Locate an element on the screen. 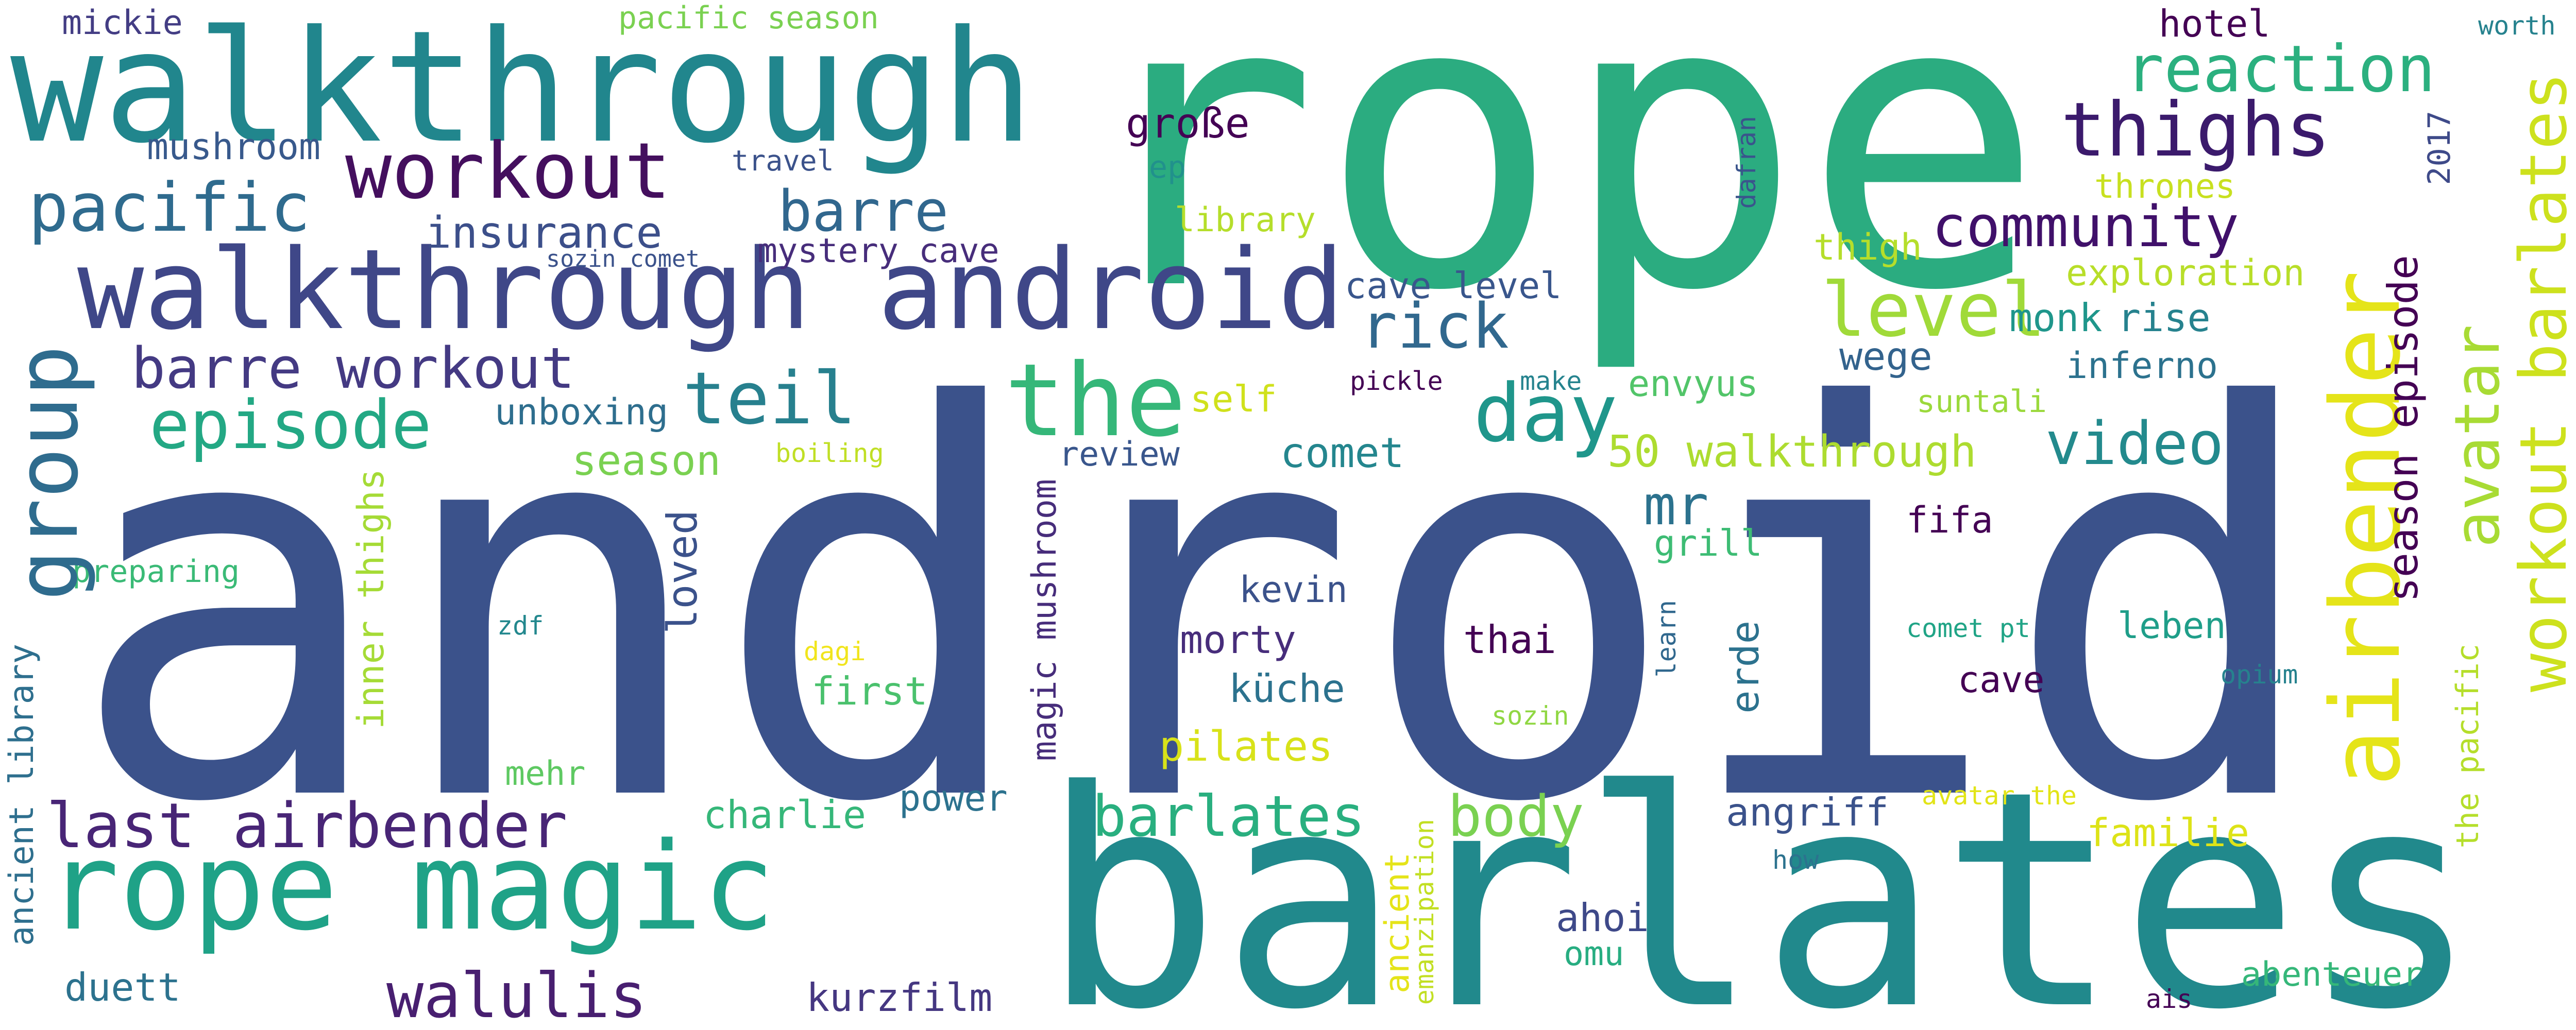 This screenshot has height=1030, width=2576. word-walkthrough-android: walkthrough android is located at coordinates (711, 289).